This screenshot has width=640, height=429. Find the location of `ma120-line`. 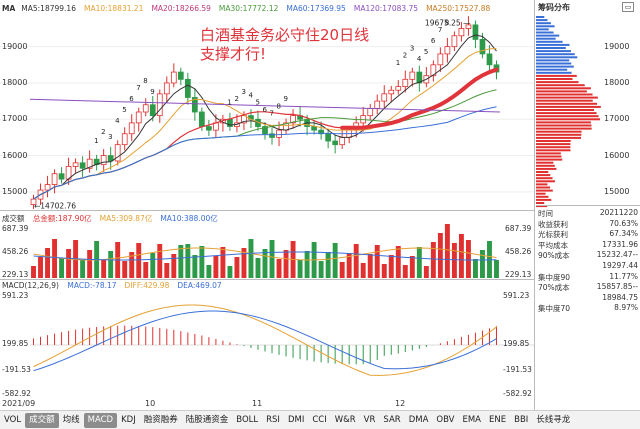

ma120-line is located at coordinates (265, 105).